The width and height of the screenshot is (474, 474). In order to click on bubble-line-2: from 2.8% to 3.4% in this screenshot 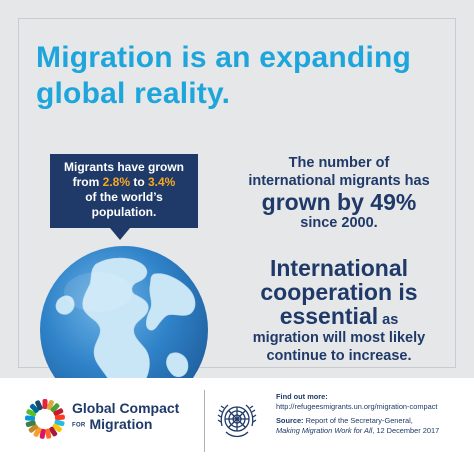, I will do `click(124, 182)`.